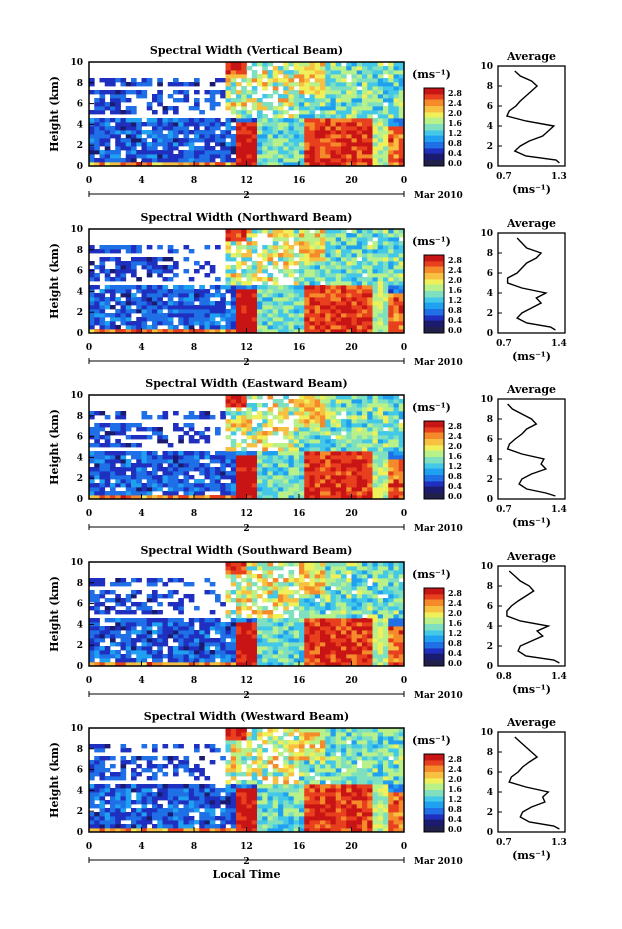  Describe the element at coordinates (247, 217) in the screenshot. I see `panel-title: Spectral Width (Northward Beam)` at that location.